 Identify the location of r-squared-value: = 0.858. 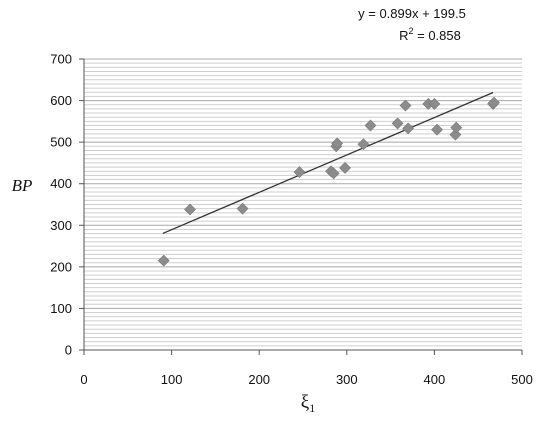
(437, 35).